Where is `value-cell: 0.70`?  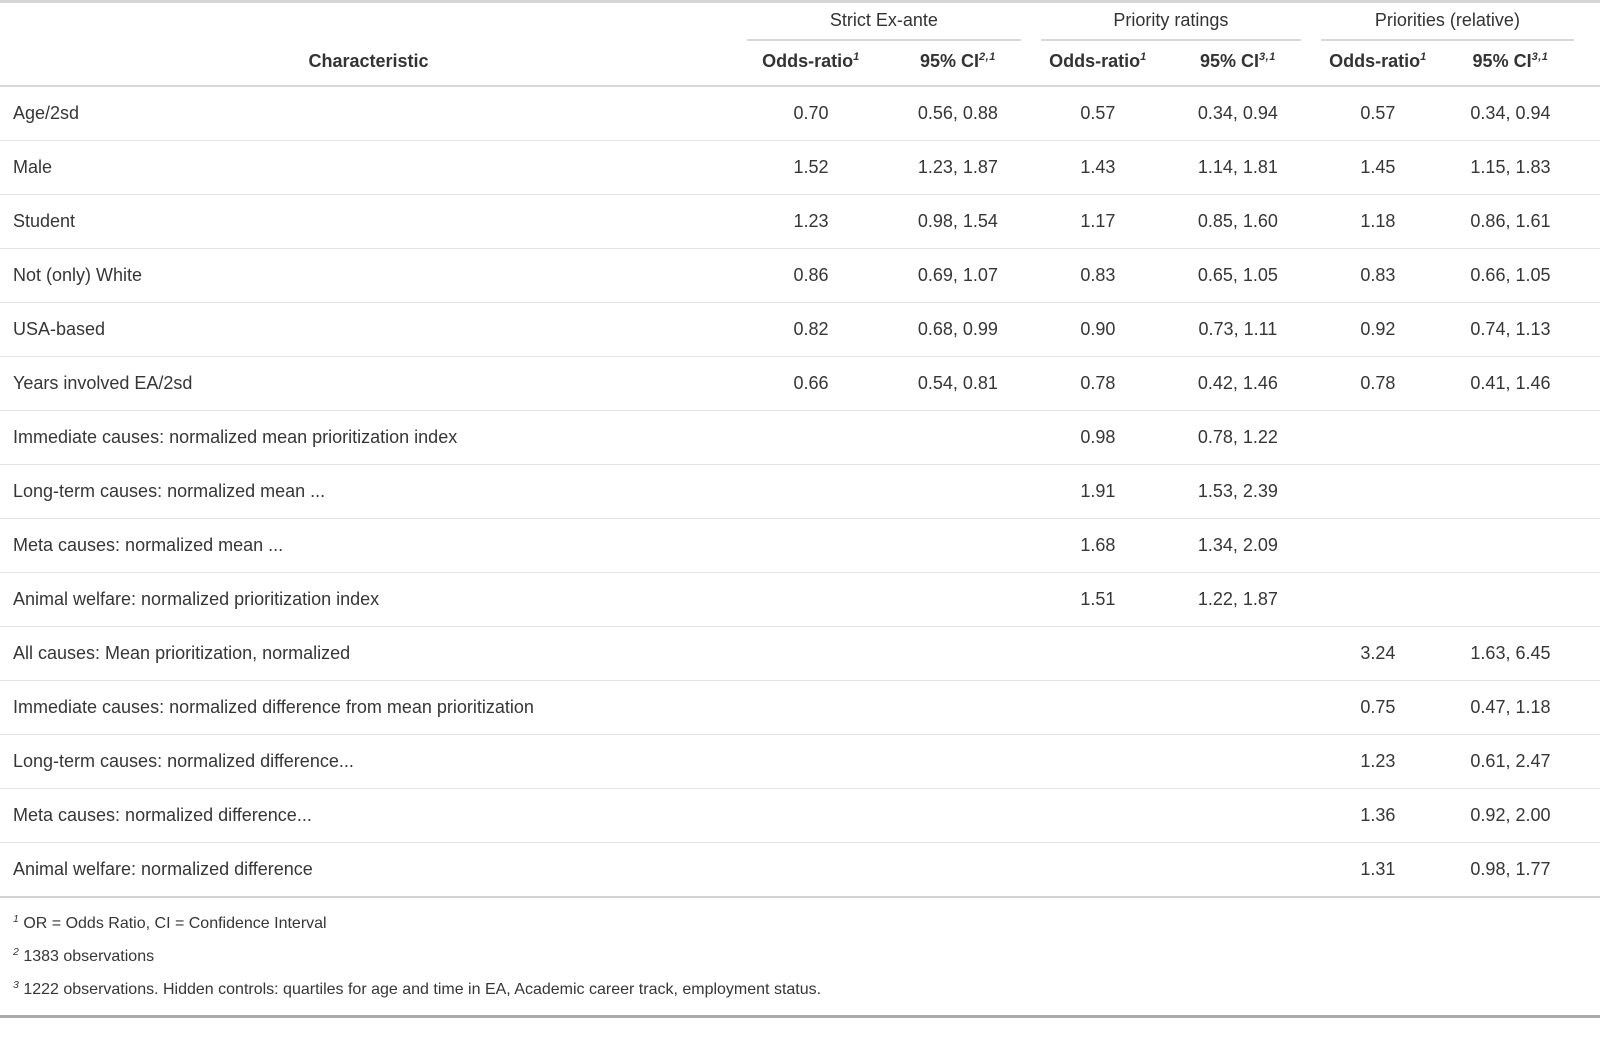 value-cell: 0.70 is located at coordinates (811, 113).